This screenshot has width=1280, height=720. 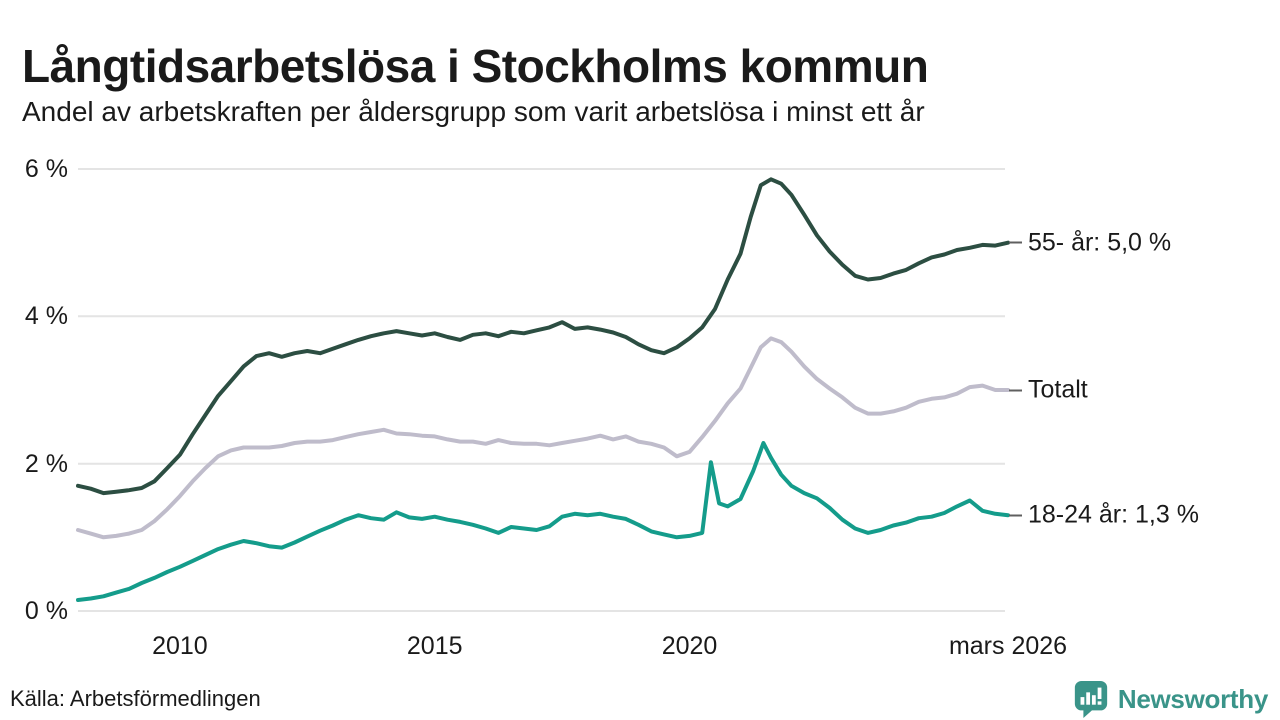 I want to click on x-axis-tick-label-0: 2010, so click(x=180, y=646).